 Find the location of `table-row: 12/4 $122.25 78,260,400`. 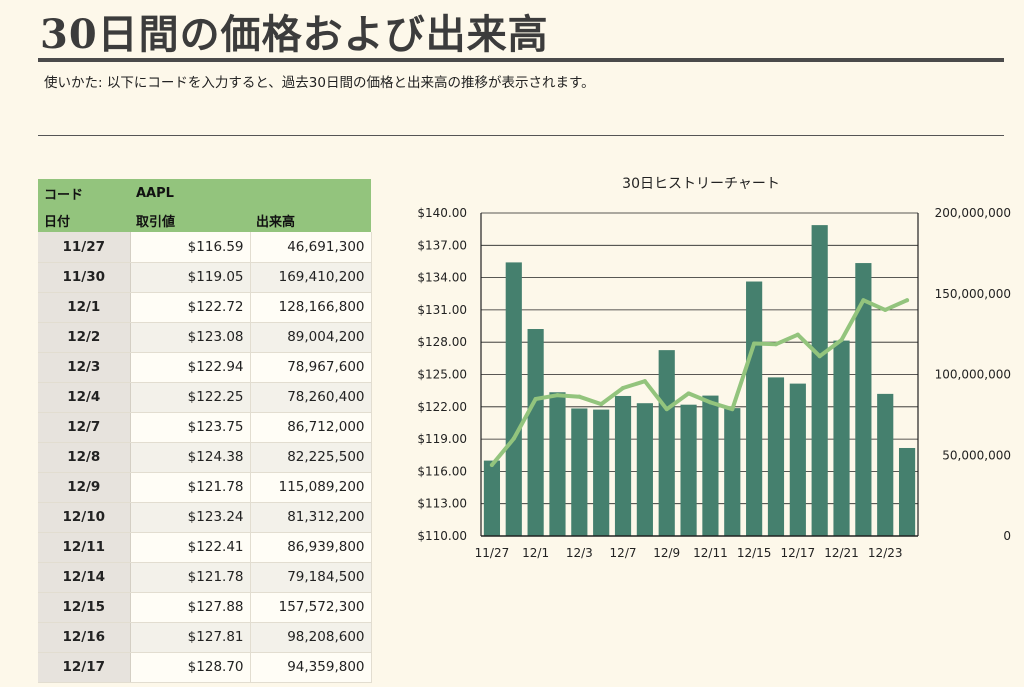

table-row: 12/4 $122.25 78,260,400 is located at coordinates (205, 397).